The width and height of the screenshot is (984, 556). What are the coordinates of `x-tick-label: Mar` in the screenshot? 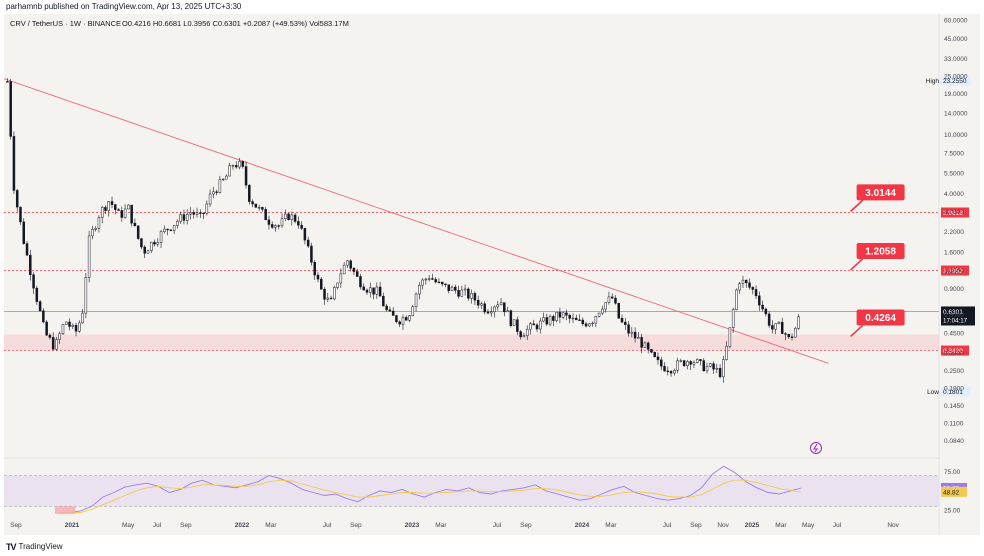 It's located at (271, 525).